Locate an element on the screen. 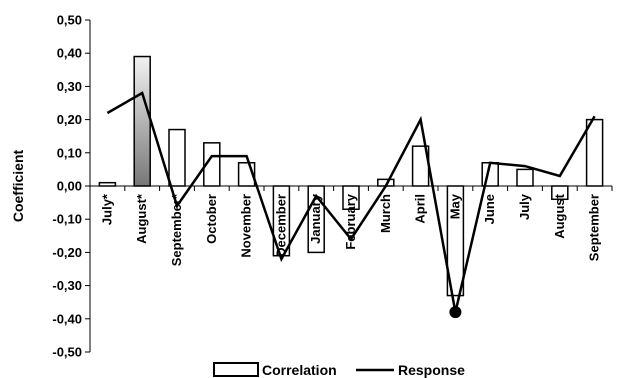 The height and width of the screenshot is (378, 626). response-markers is located at coordinates (455, 312).